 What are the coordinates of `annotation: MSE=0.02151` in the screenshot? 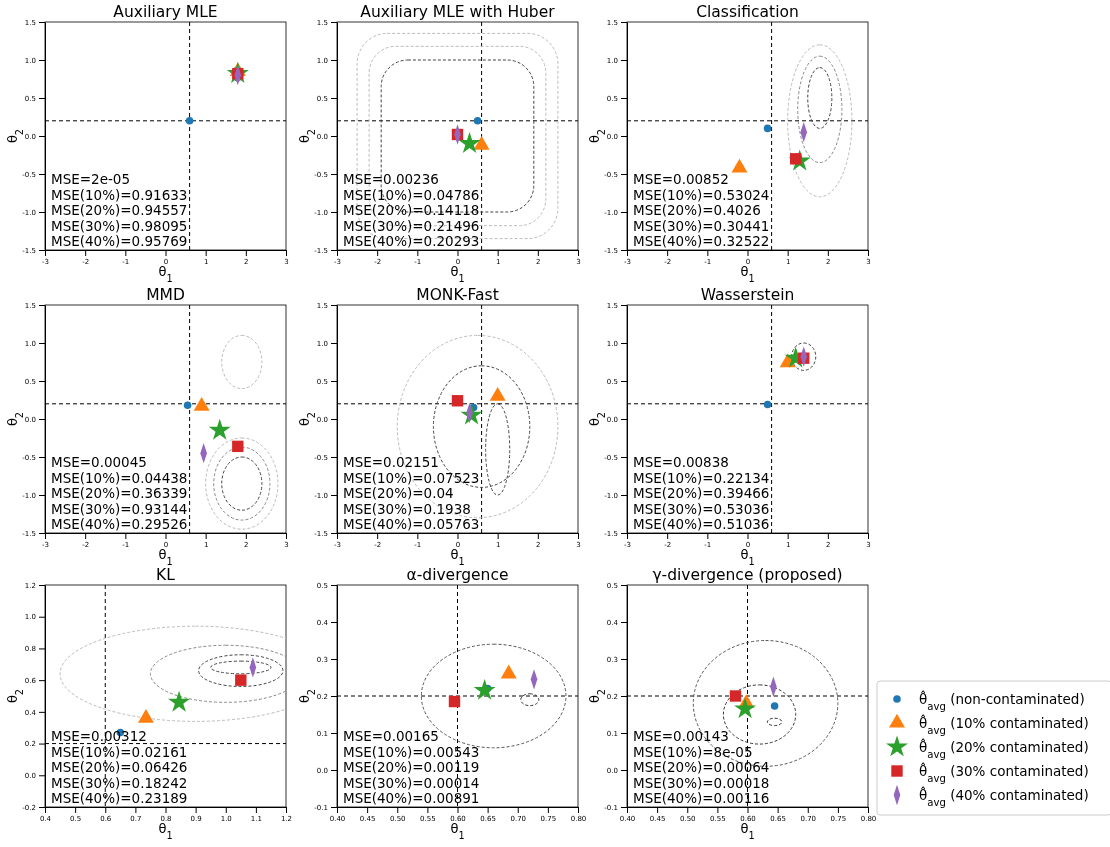 It's located at (391, 462).